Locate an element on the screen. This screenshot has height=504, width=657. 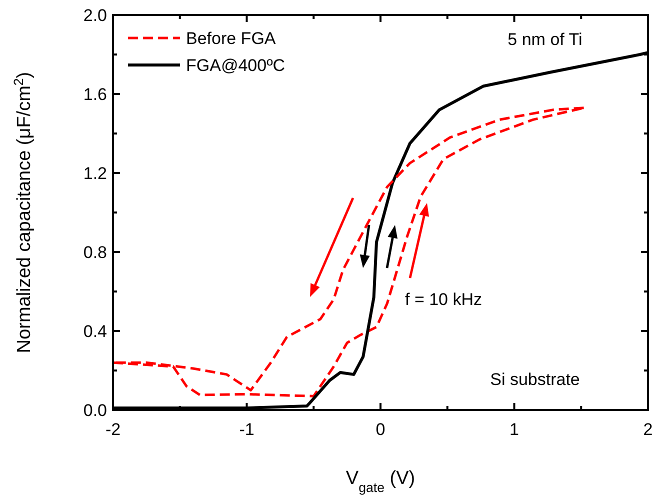
y-tick-label: 0.8 is located at coordinates (95, 252).